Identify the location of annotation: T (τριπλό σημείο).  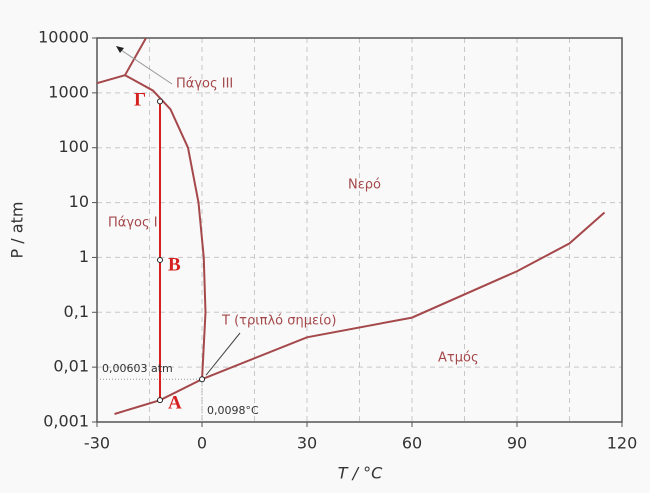
(278, 321).